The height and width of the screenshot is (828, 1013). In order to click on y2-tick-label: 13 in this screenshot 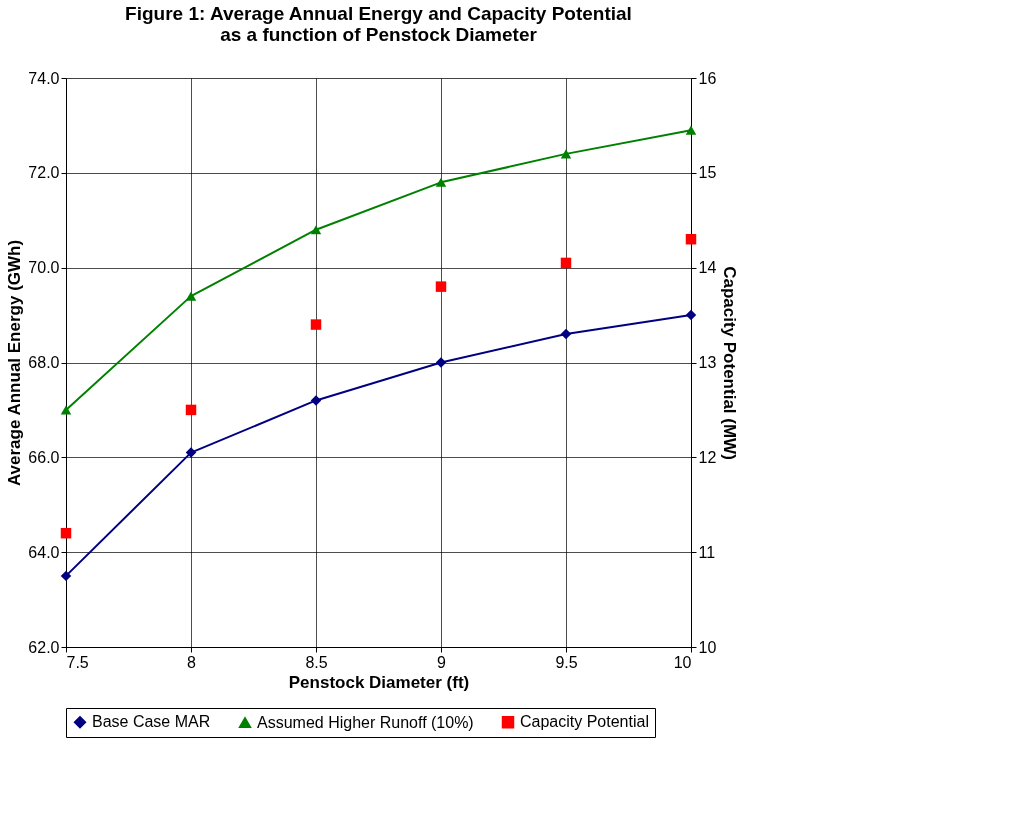, I will do `click(707, 362)`.